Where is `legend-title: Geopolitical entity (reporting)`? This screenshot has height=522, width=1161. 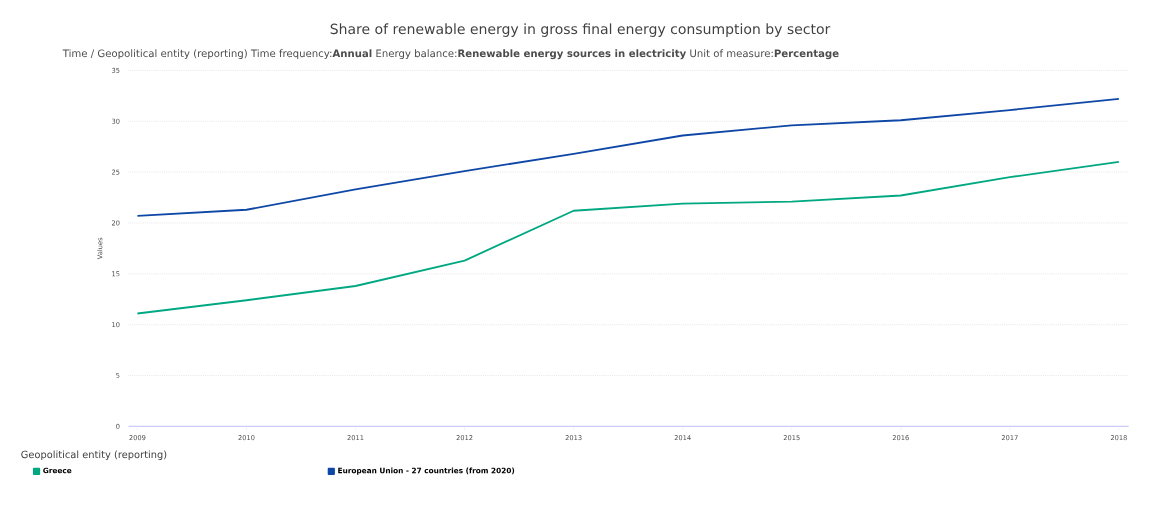 legend-title: Geopolitical entity (reporting) is located at coordinates (94, 455).